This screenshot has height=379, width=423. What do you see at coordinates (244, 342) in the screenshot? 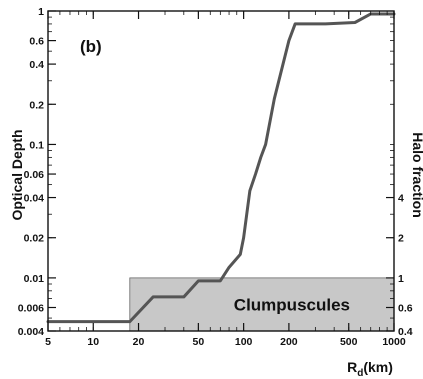
I see `x-tick-label: 100` at bounding box center [244, 342].